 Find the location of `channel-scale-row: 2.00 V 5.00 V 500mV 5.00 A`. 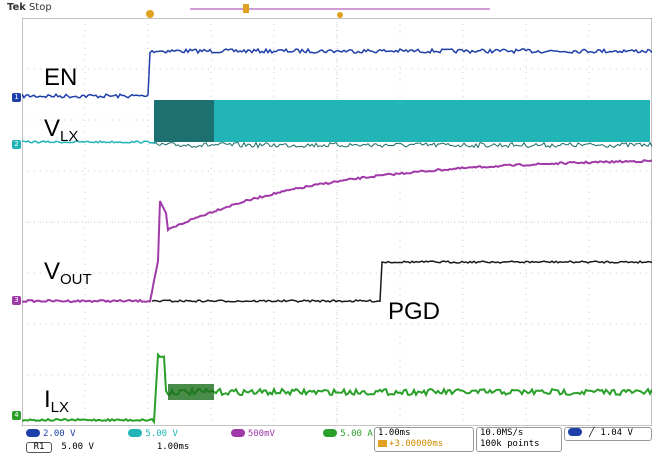

channel-scale-row: 2.00 V 5.00 V 500mV 5.00 A is located at coordinates (206, 434).